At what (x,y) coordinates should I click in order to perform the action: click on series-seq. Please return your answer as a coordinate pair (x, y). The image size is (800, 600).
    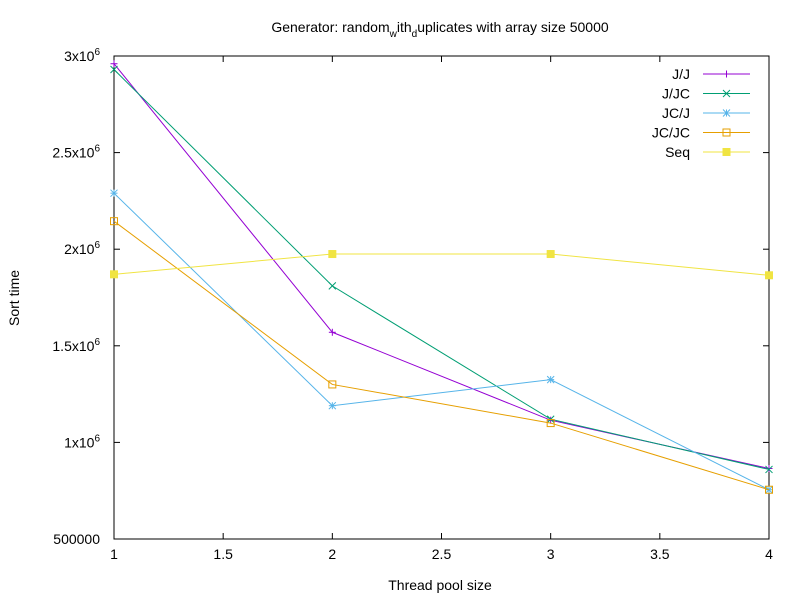
    Looking at the image, I should click on (441, 265).